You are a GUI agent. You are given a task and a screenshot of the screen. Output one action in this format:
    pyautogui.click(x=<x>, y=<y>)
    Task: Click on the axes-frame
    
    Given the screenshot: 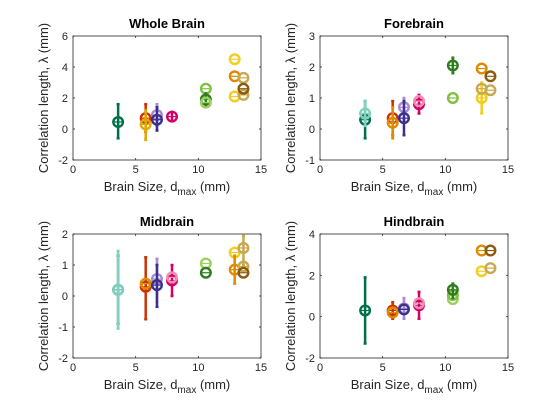 What is the action you would take?
    pyautogui.click(x=414, y=296)
    